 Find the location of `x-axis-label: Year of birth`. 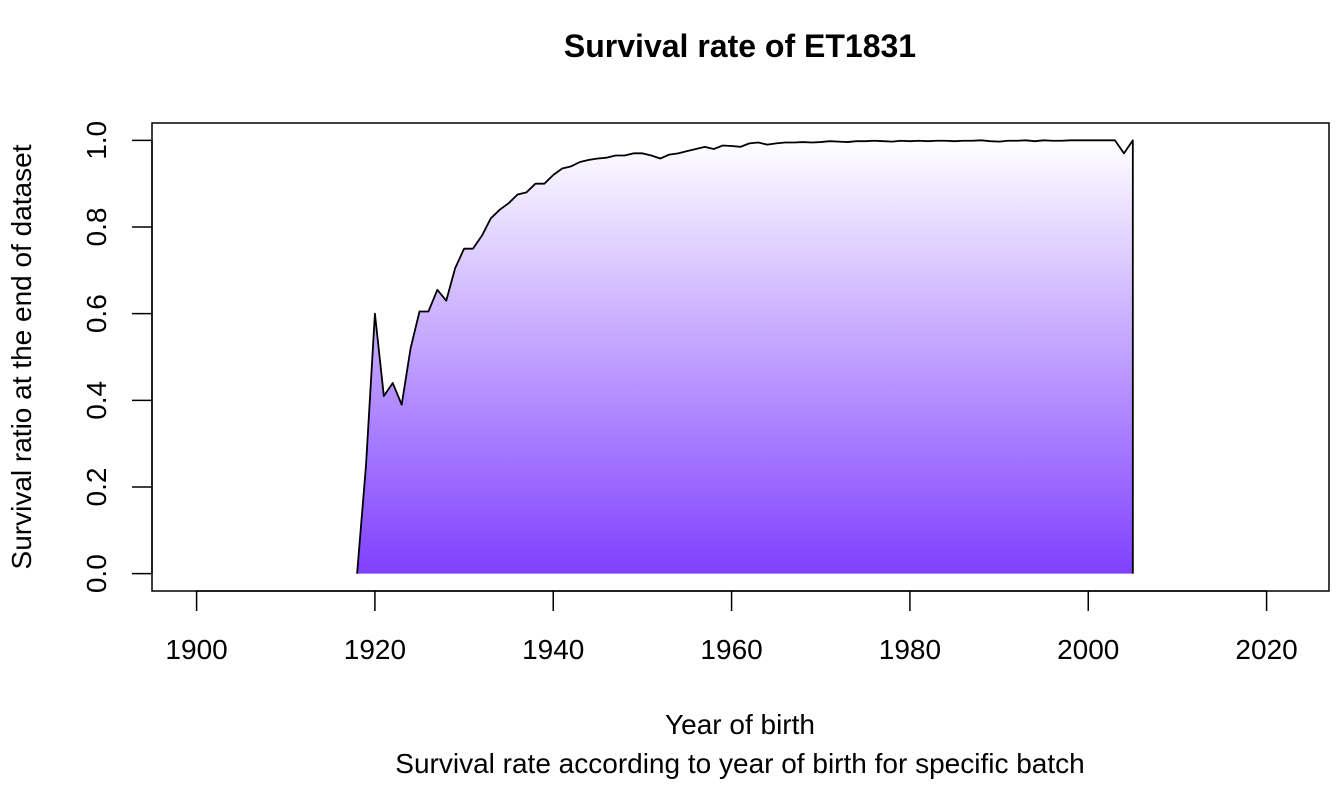

x-axis-label: Year of birth is located at coordinates (740, 724).